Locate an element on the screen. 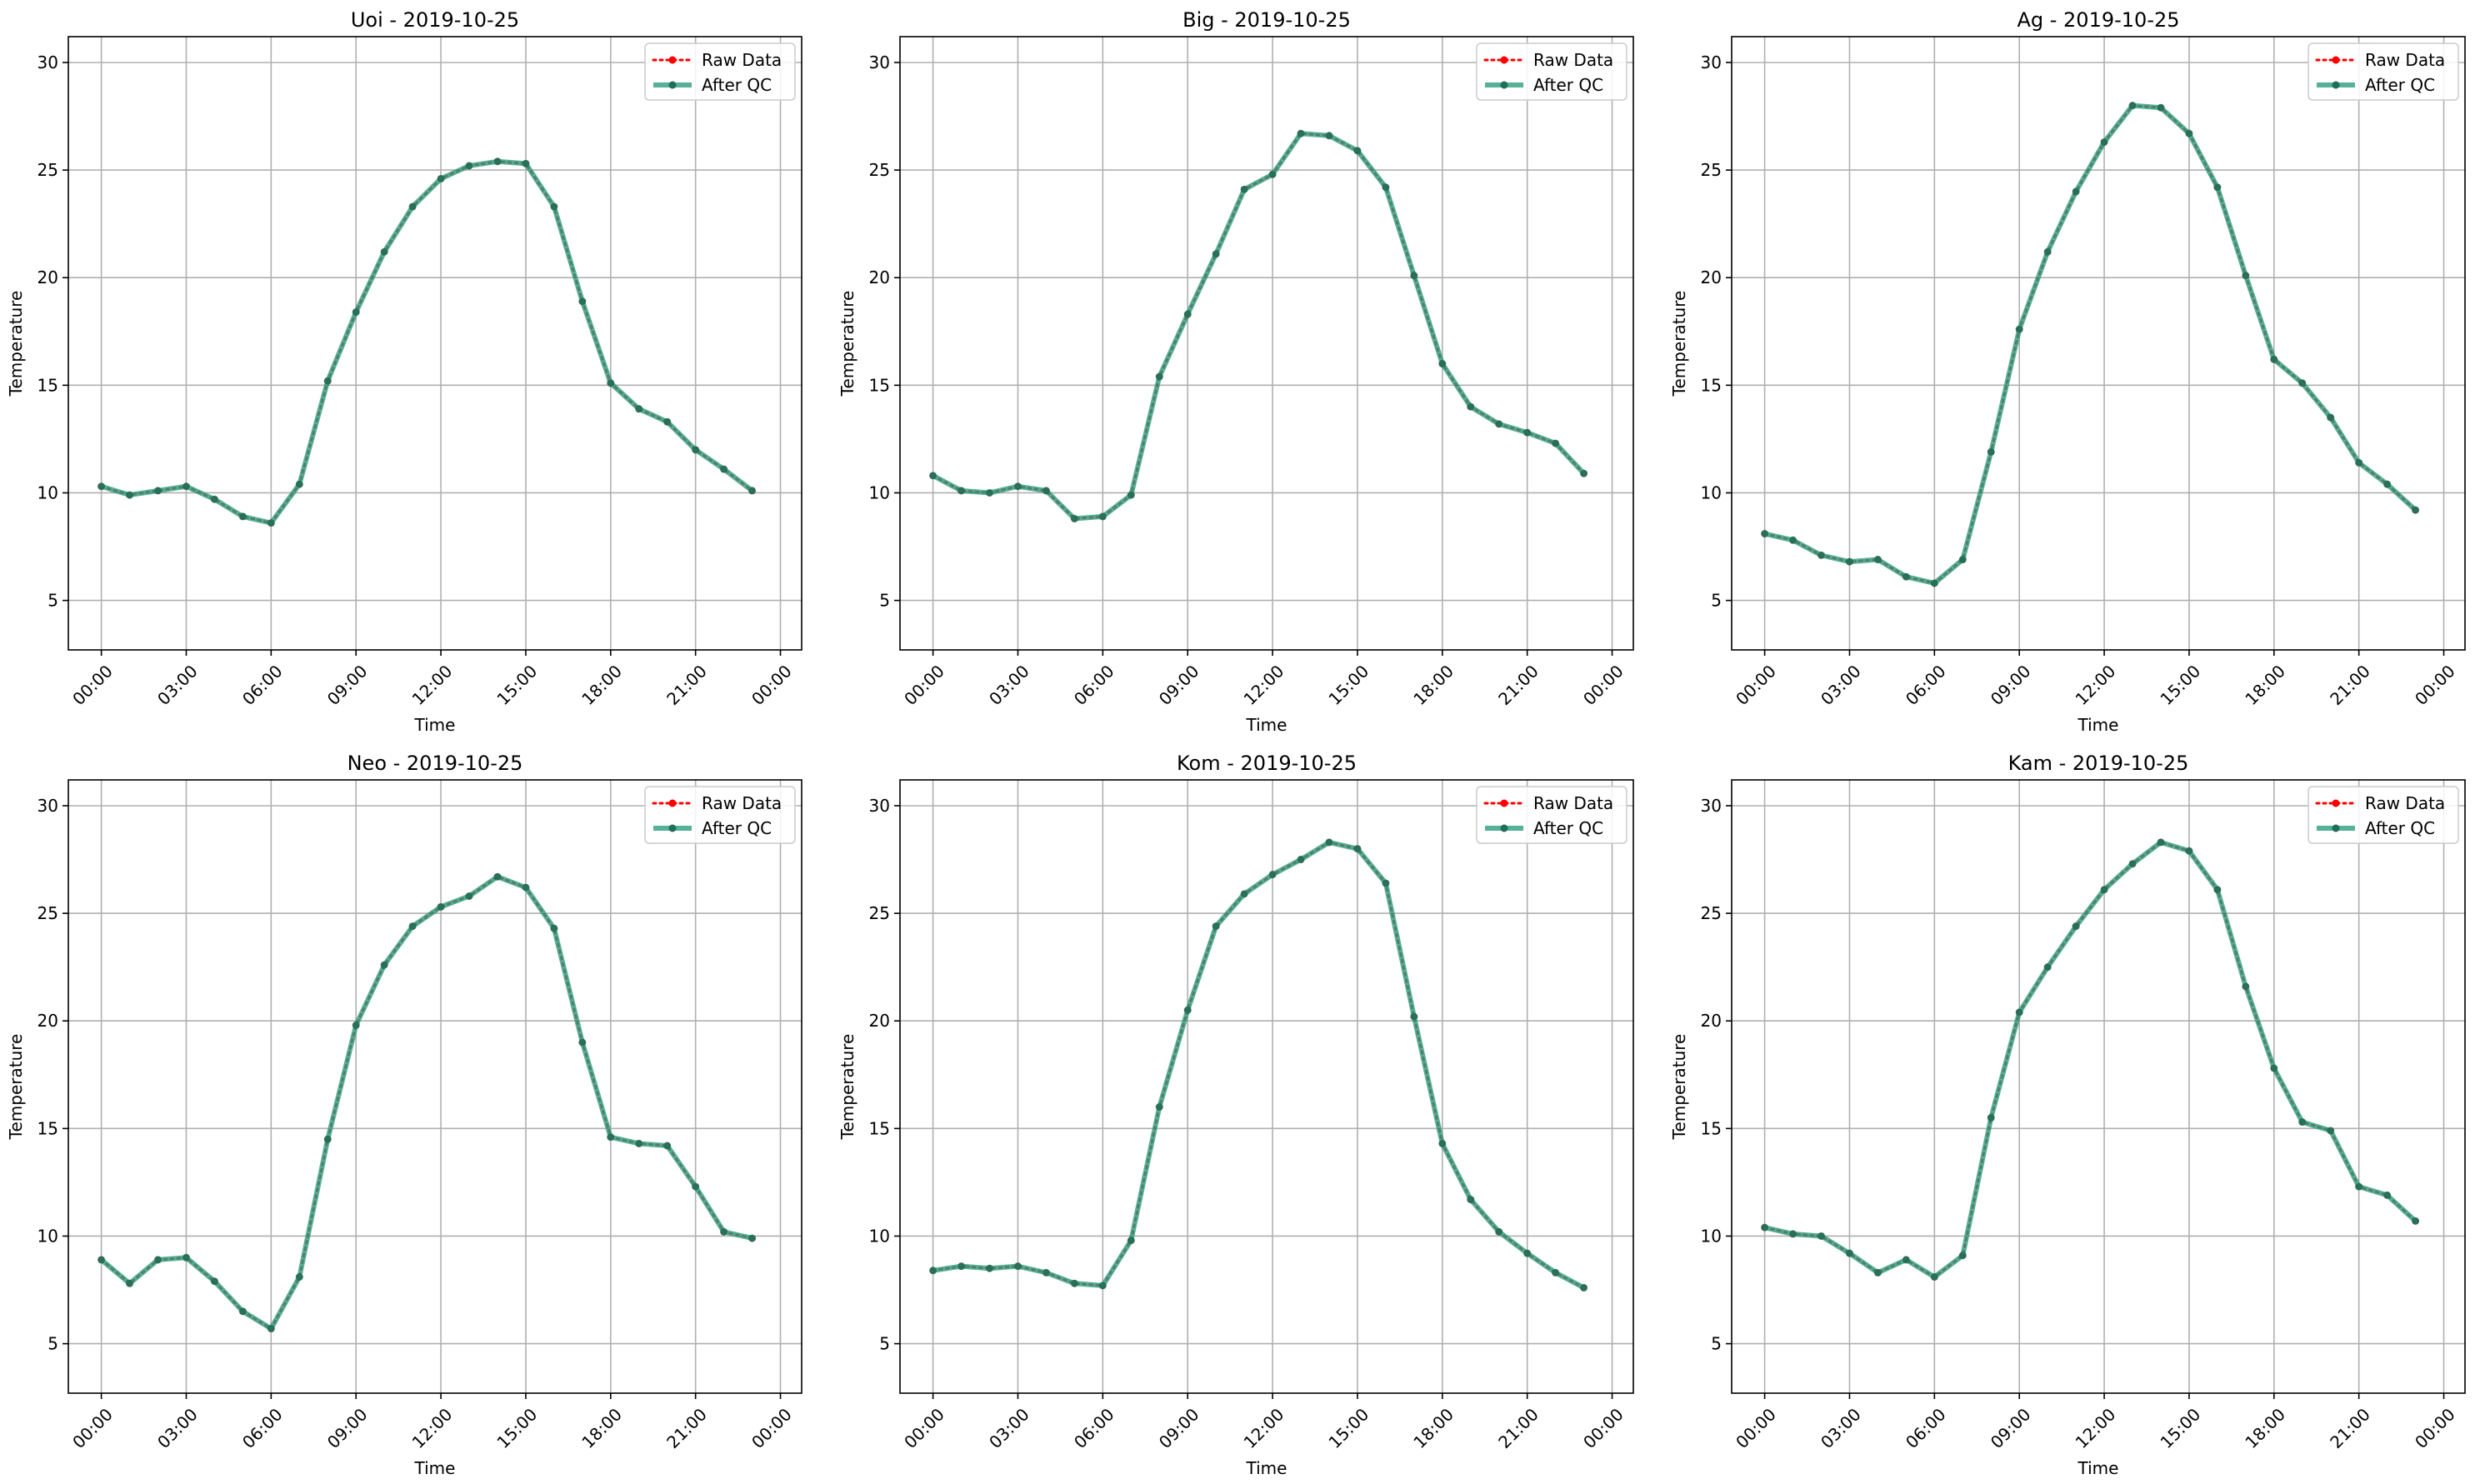  x-axis-label: Time is located at coordinates (1267, 1468).